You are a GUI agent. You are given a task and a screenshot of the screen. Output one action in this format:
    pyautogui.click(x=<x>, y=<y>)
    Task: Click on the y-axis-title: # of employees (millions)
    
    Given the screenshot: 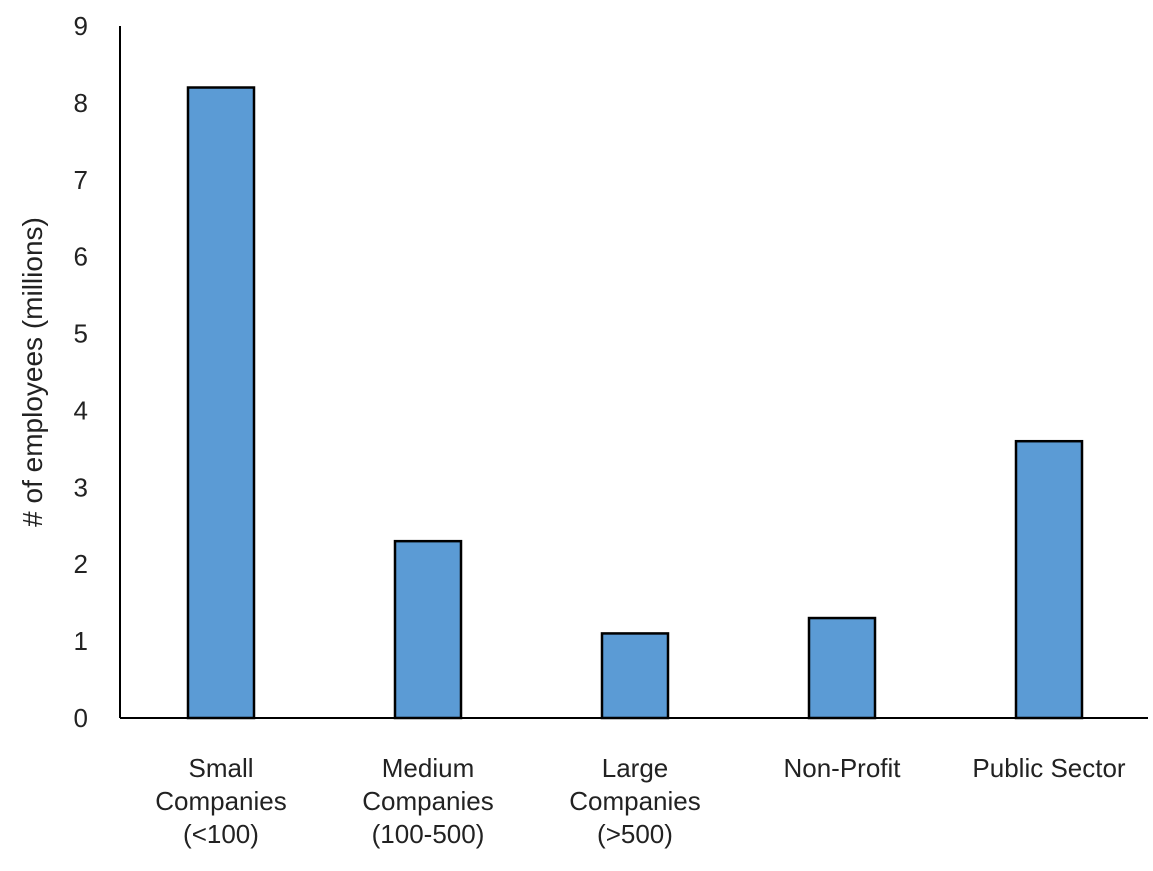 What is the action you would take?
    pyautogui.click(x=32, y=372)
    